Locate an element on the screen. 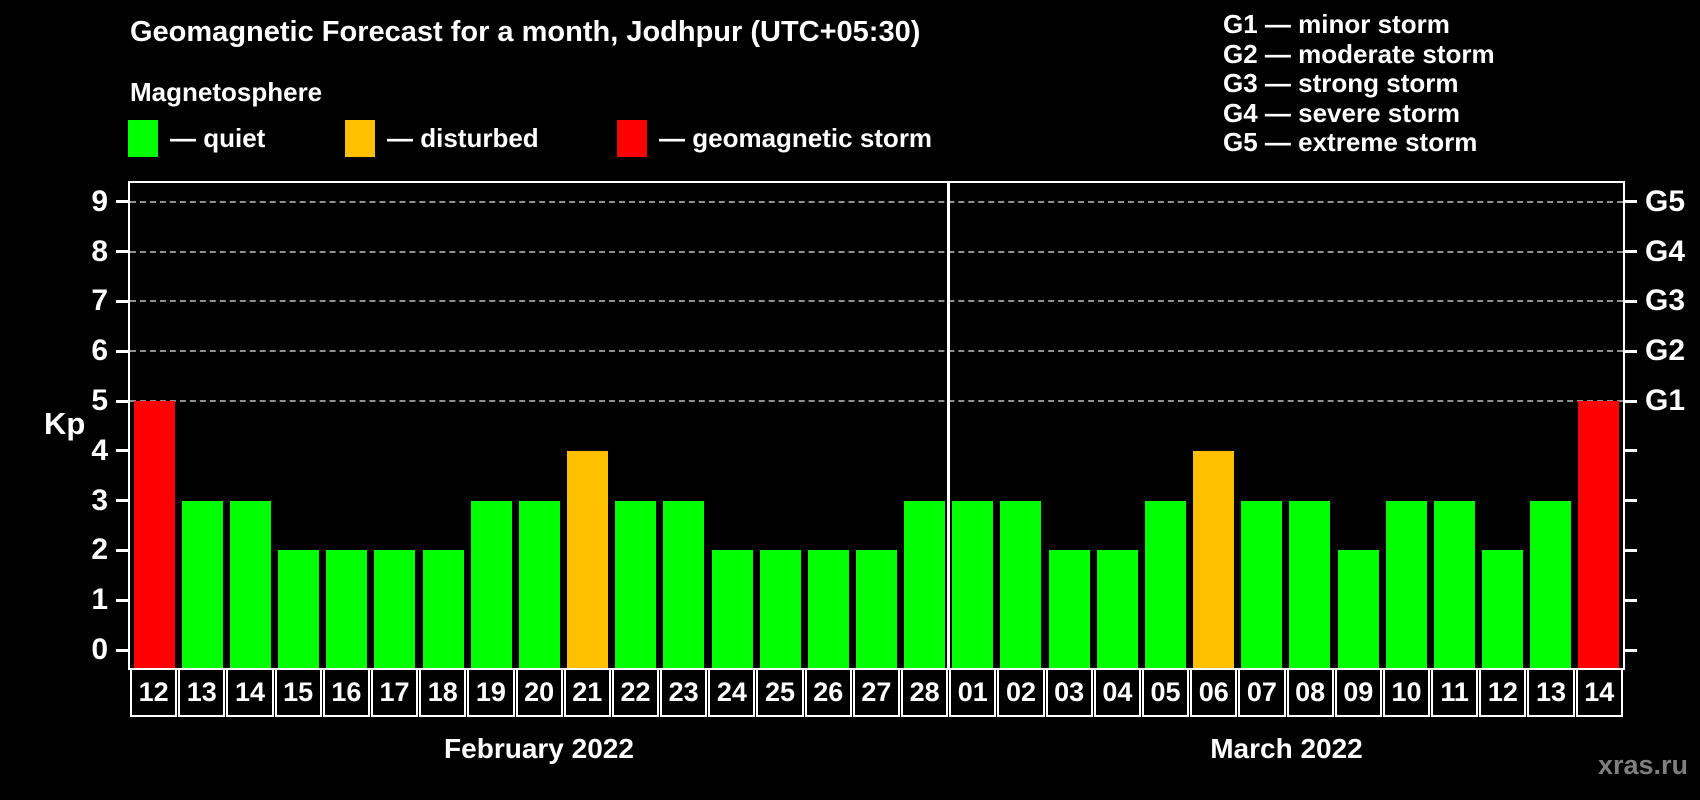 The image size is (1700, 800). month-label-march: March 2022 is located at coordinates (1286, 748).